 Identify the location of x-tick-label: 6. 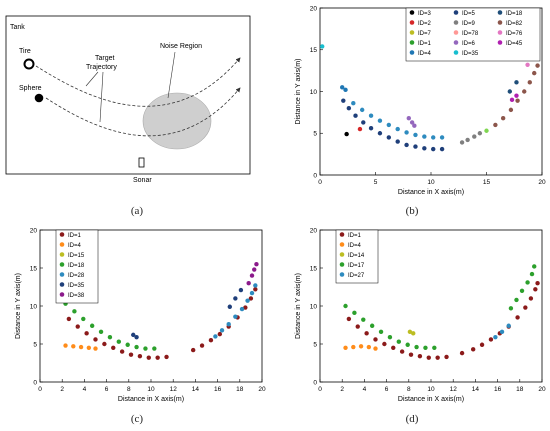
(387, 389).